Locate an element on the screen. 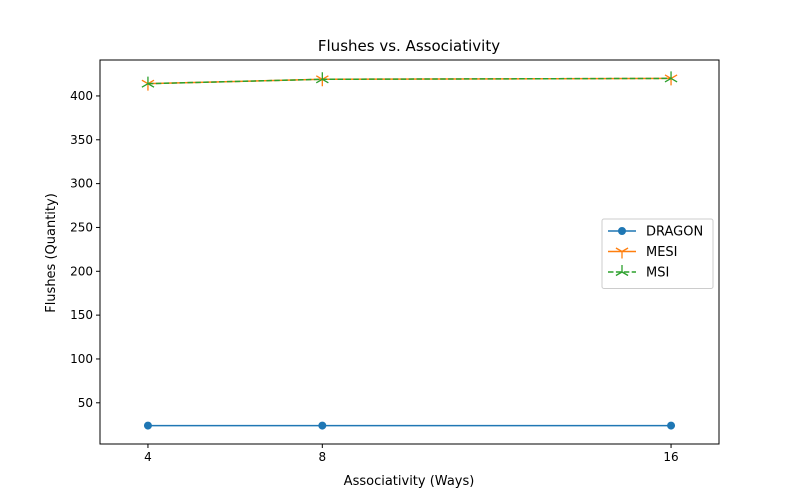 The height and width of the screenshot is (500, 800). chart-title: Flushes vs. Associativity is located at coordinates (409, 46).